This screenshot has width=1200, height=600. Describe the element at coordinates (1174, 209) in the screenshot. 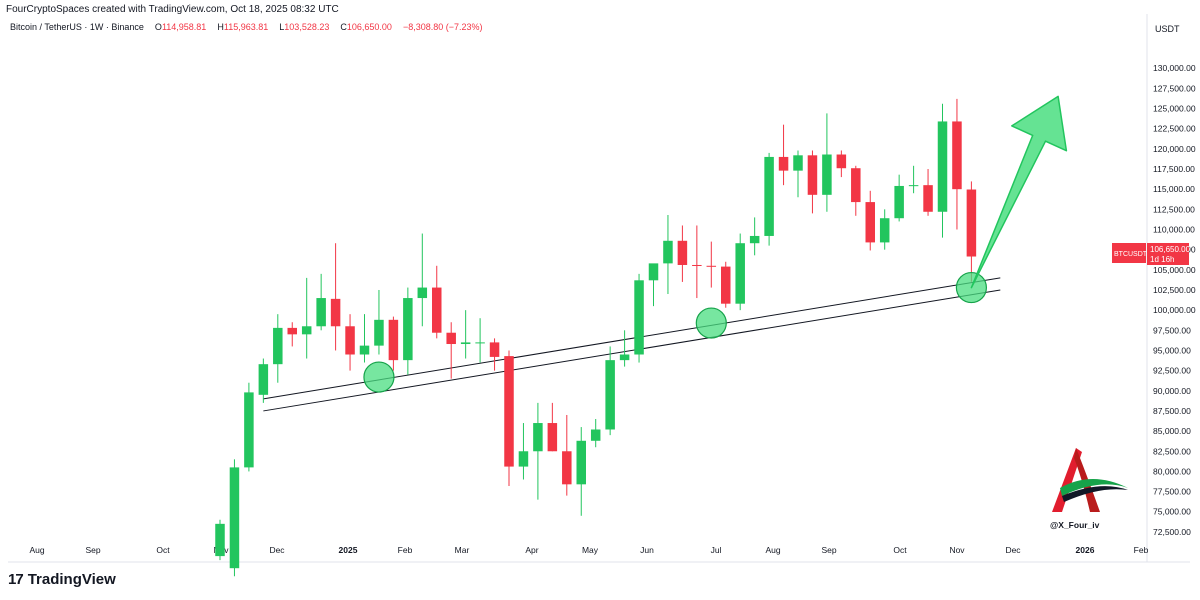

I see `price-tick-label: 112,500.00` at that location.